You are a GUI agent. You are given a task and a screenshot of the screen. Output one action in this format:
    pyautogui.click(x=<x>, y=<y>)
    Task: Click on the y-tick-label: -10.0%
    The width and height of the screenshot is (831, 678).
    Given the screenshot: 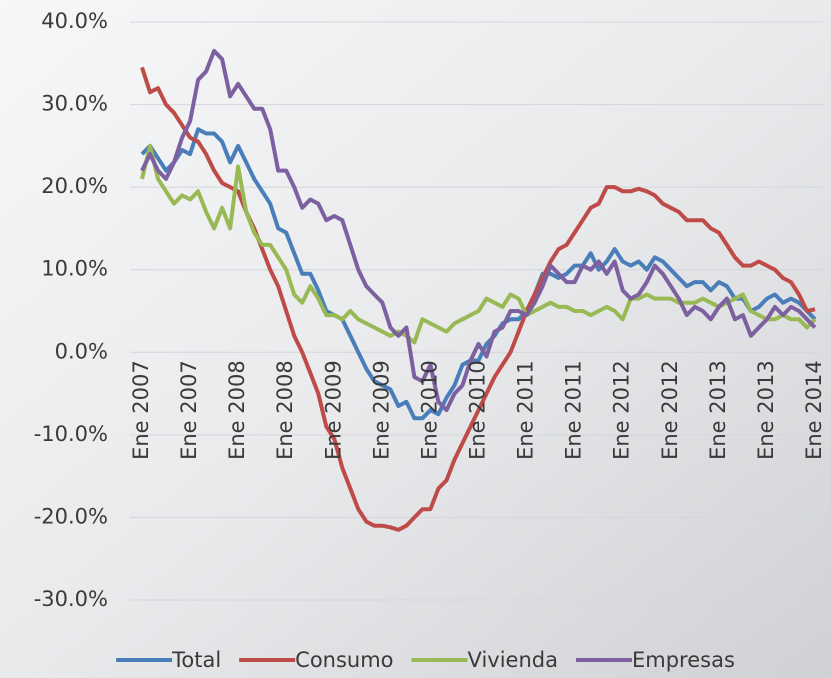 What is the action you would take?
    pyautogui.click(x=71, y=434)
    